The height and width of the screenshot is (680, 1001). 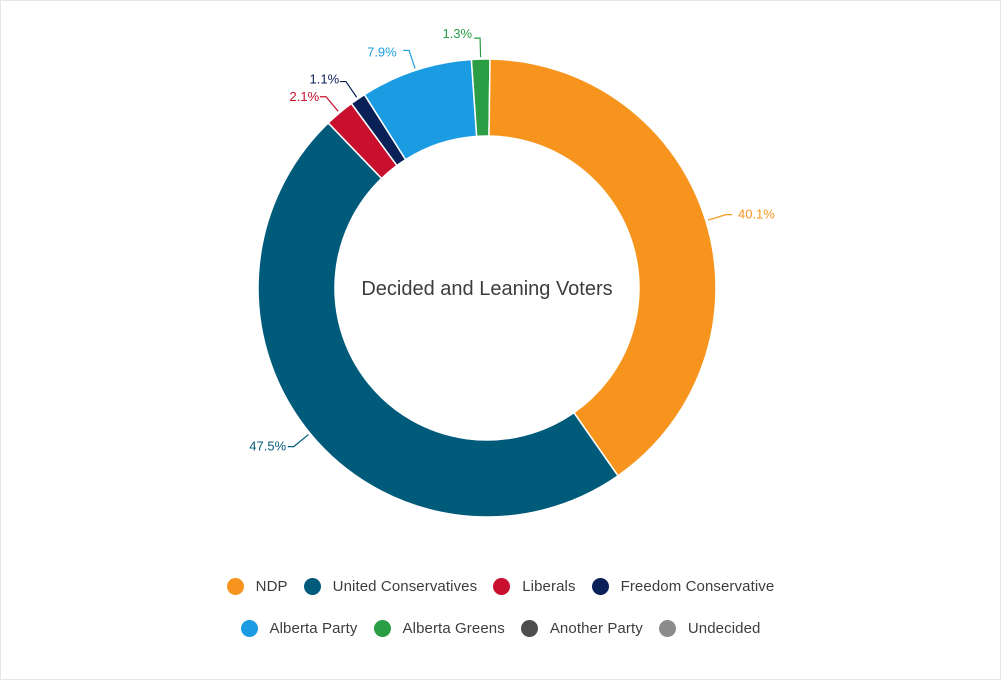 What do you see at coordinates (457, 33) in the screenshot?
I see `label-alberta-greens: 1.3%` at bounding box center [457, 33].